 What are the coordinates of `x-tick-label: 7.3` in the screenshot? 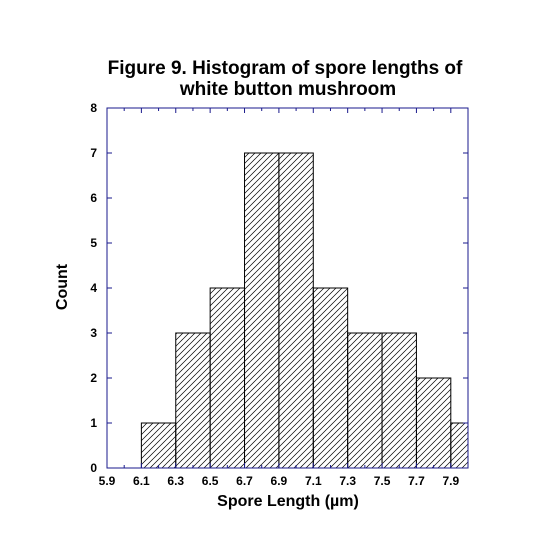 It's located at (347, 481).